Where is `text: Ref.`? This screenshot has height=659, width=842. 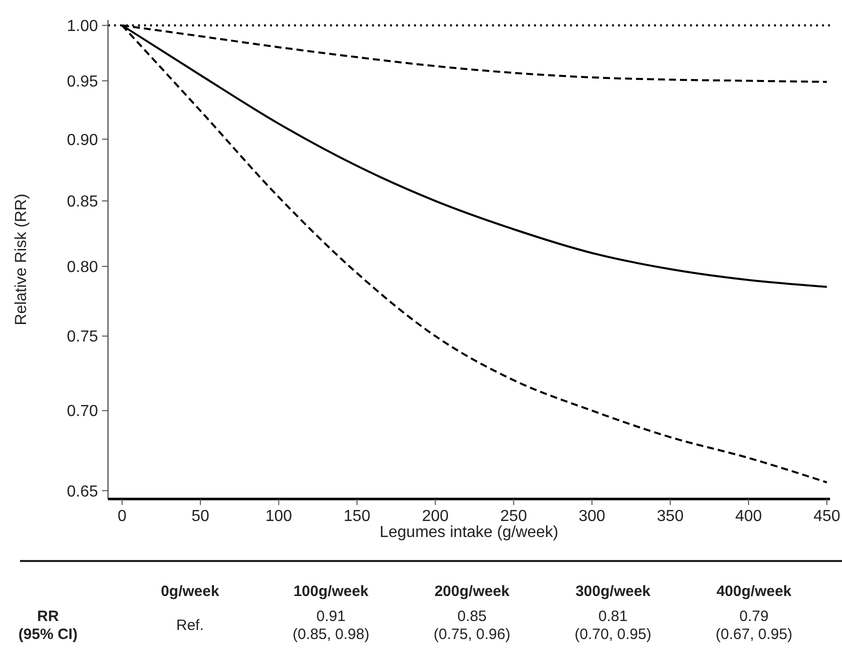
text: Ref. is located at coordinates (190, 625).